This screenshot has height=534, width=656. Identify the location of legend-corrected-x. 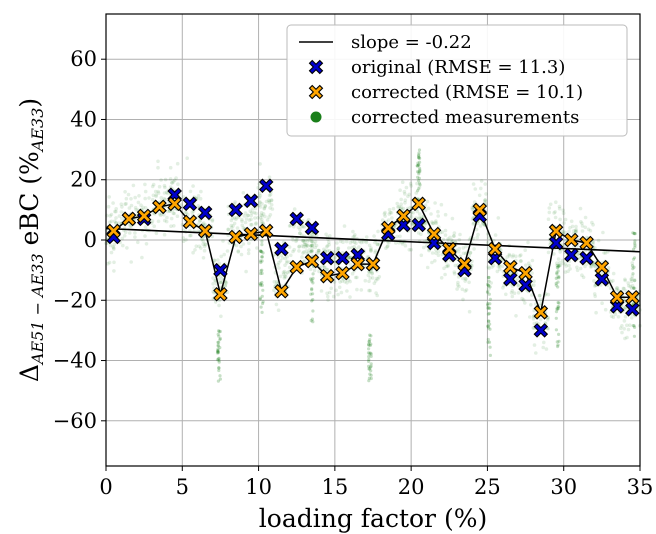
(316, 92).